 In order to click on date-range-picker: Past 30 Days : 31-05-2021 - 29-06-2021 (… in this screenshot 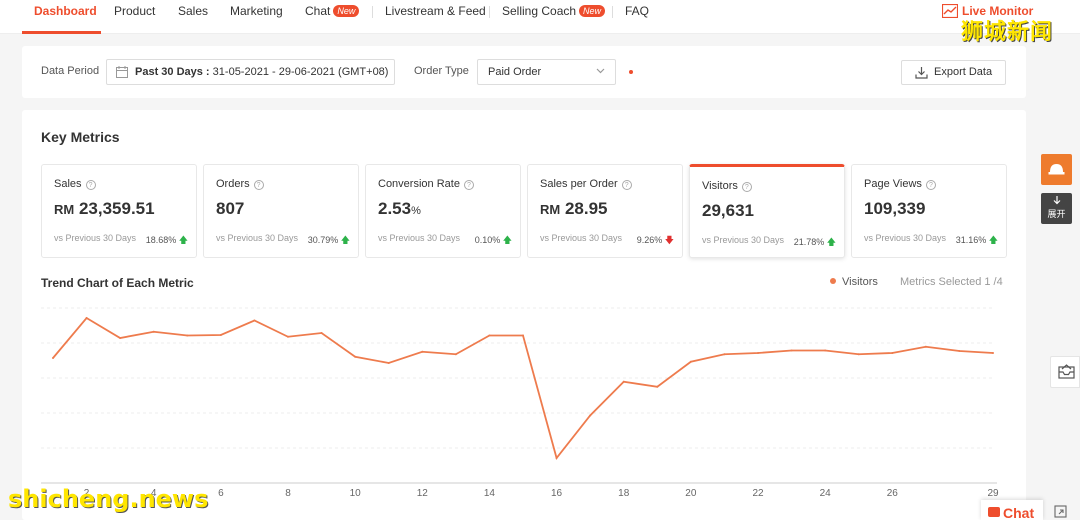, I will do `click(250, 72)`.